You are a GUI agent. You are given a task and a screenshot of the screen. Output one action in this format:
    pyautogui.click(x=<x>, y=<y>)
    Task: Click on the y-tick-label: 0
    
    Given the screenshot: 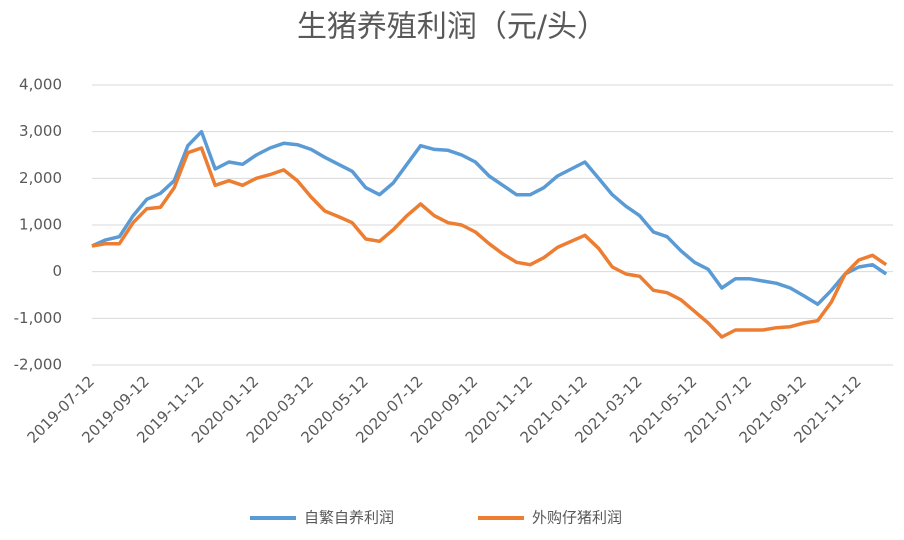 What is the action you would take?
    pyautogui.click(x=57, y=271)
    